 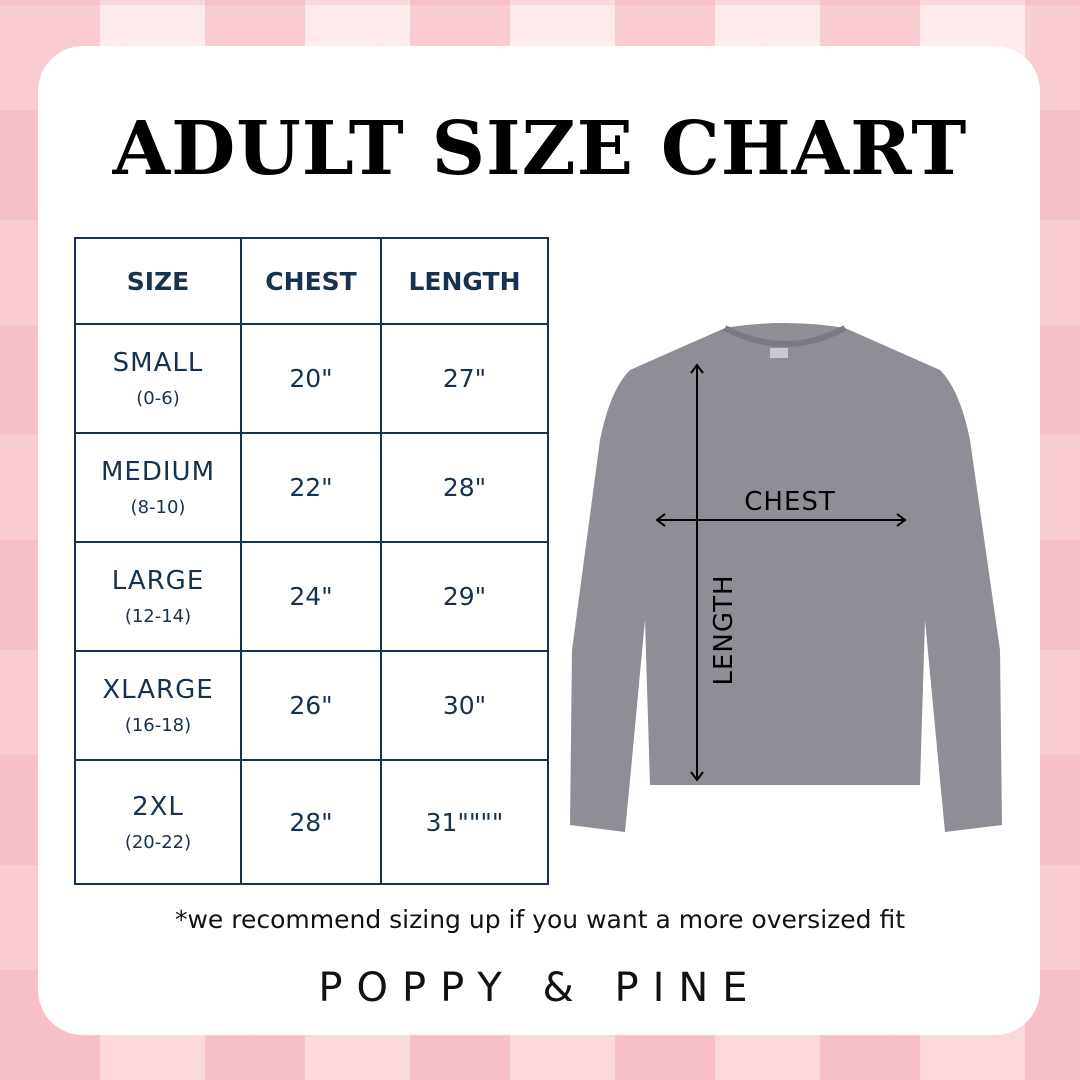 I want to click on length-arrow, so click(x=697, y=572).